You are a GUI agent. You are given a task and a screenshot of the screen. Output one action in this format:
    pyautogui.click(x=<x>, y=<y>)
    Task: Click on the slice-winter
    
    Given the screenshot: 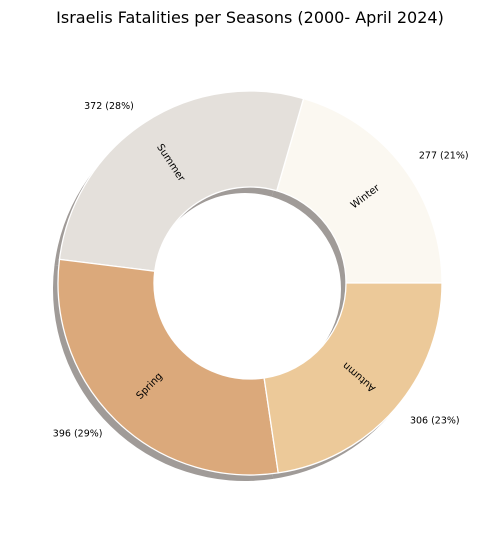 What is the action you would take?
    pyautogui.click(x=359, y=190)
    